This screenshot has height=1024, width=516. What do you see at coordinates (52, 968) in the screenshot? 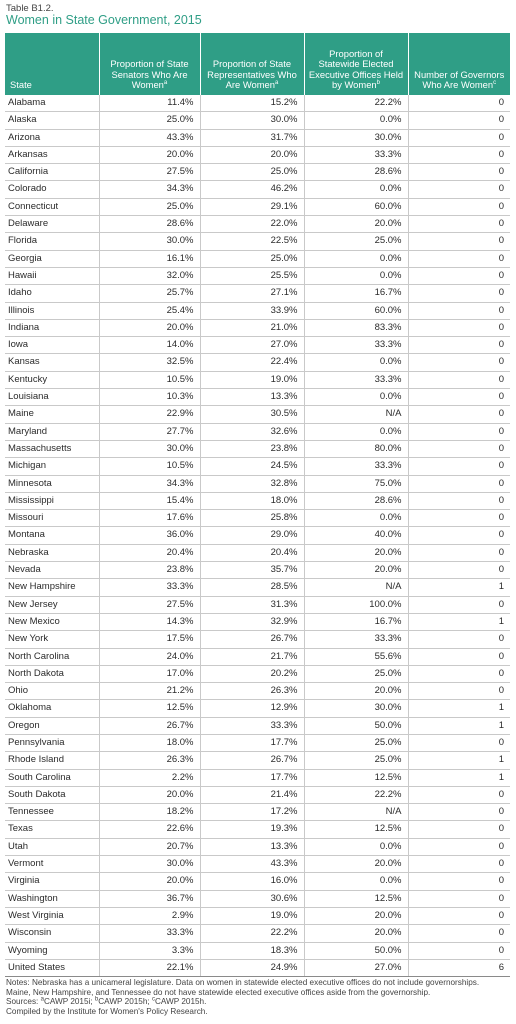
I see `cell-state: United States` at bounding box center [52, 968].